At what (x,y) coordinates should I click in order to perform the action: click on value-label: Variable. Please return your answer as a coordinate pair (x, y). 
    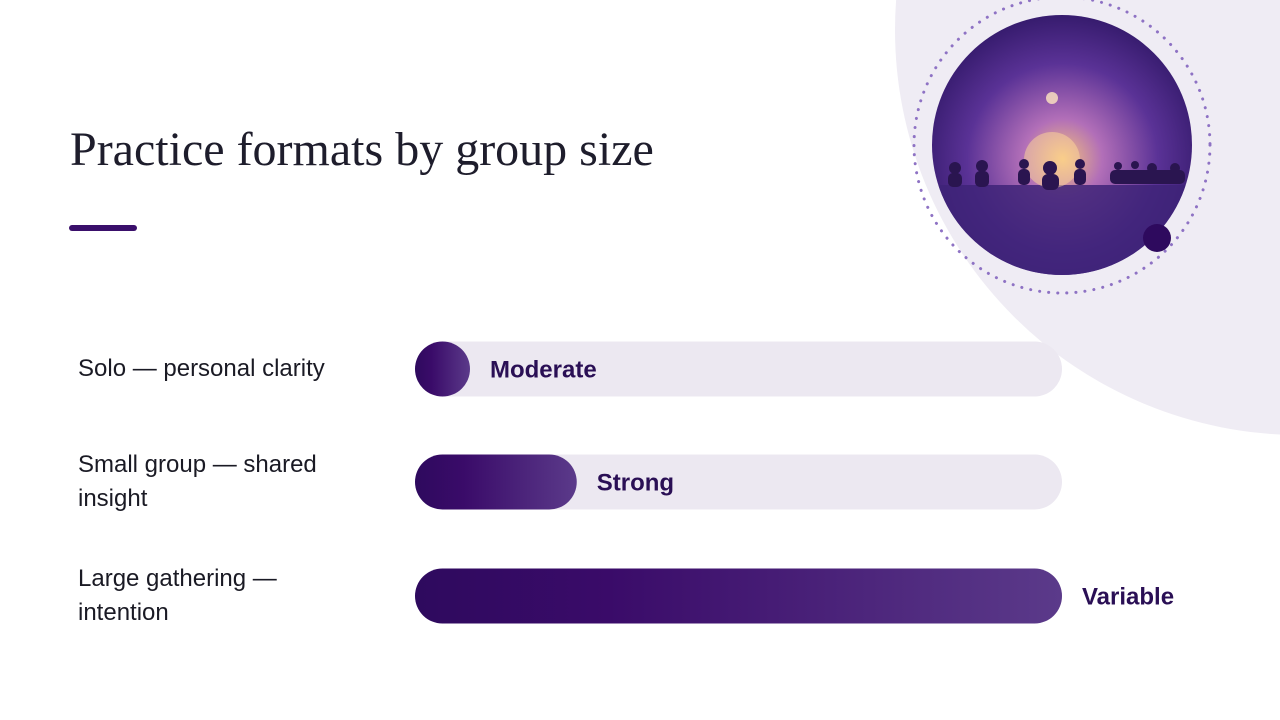
    Looking at the image, I should click on (1128, 596).